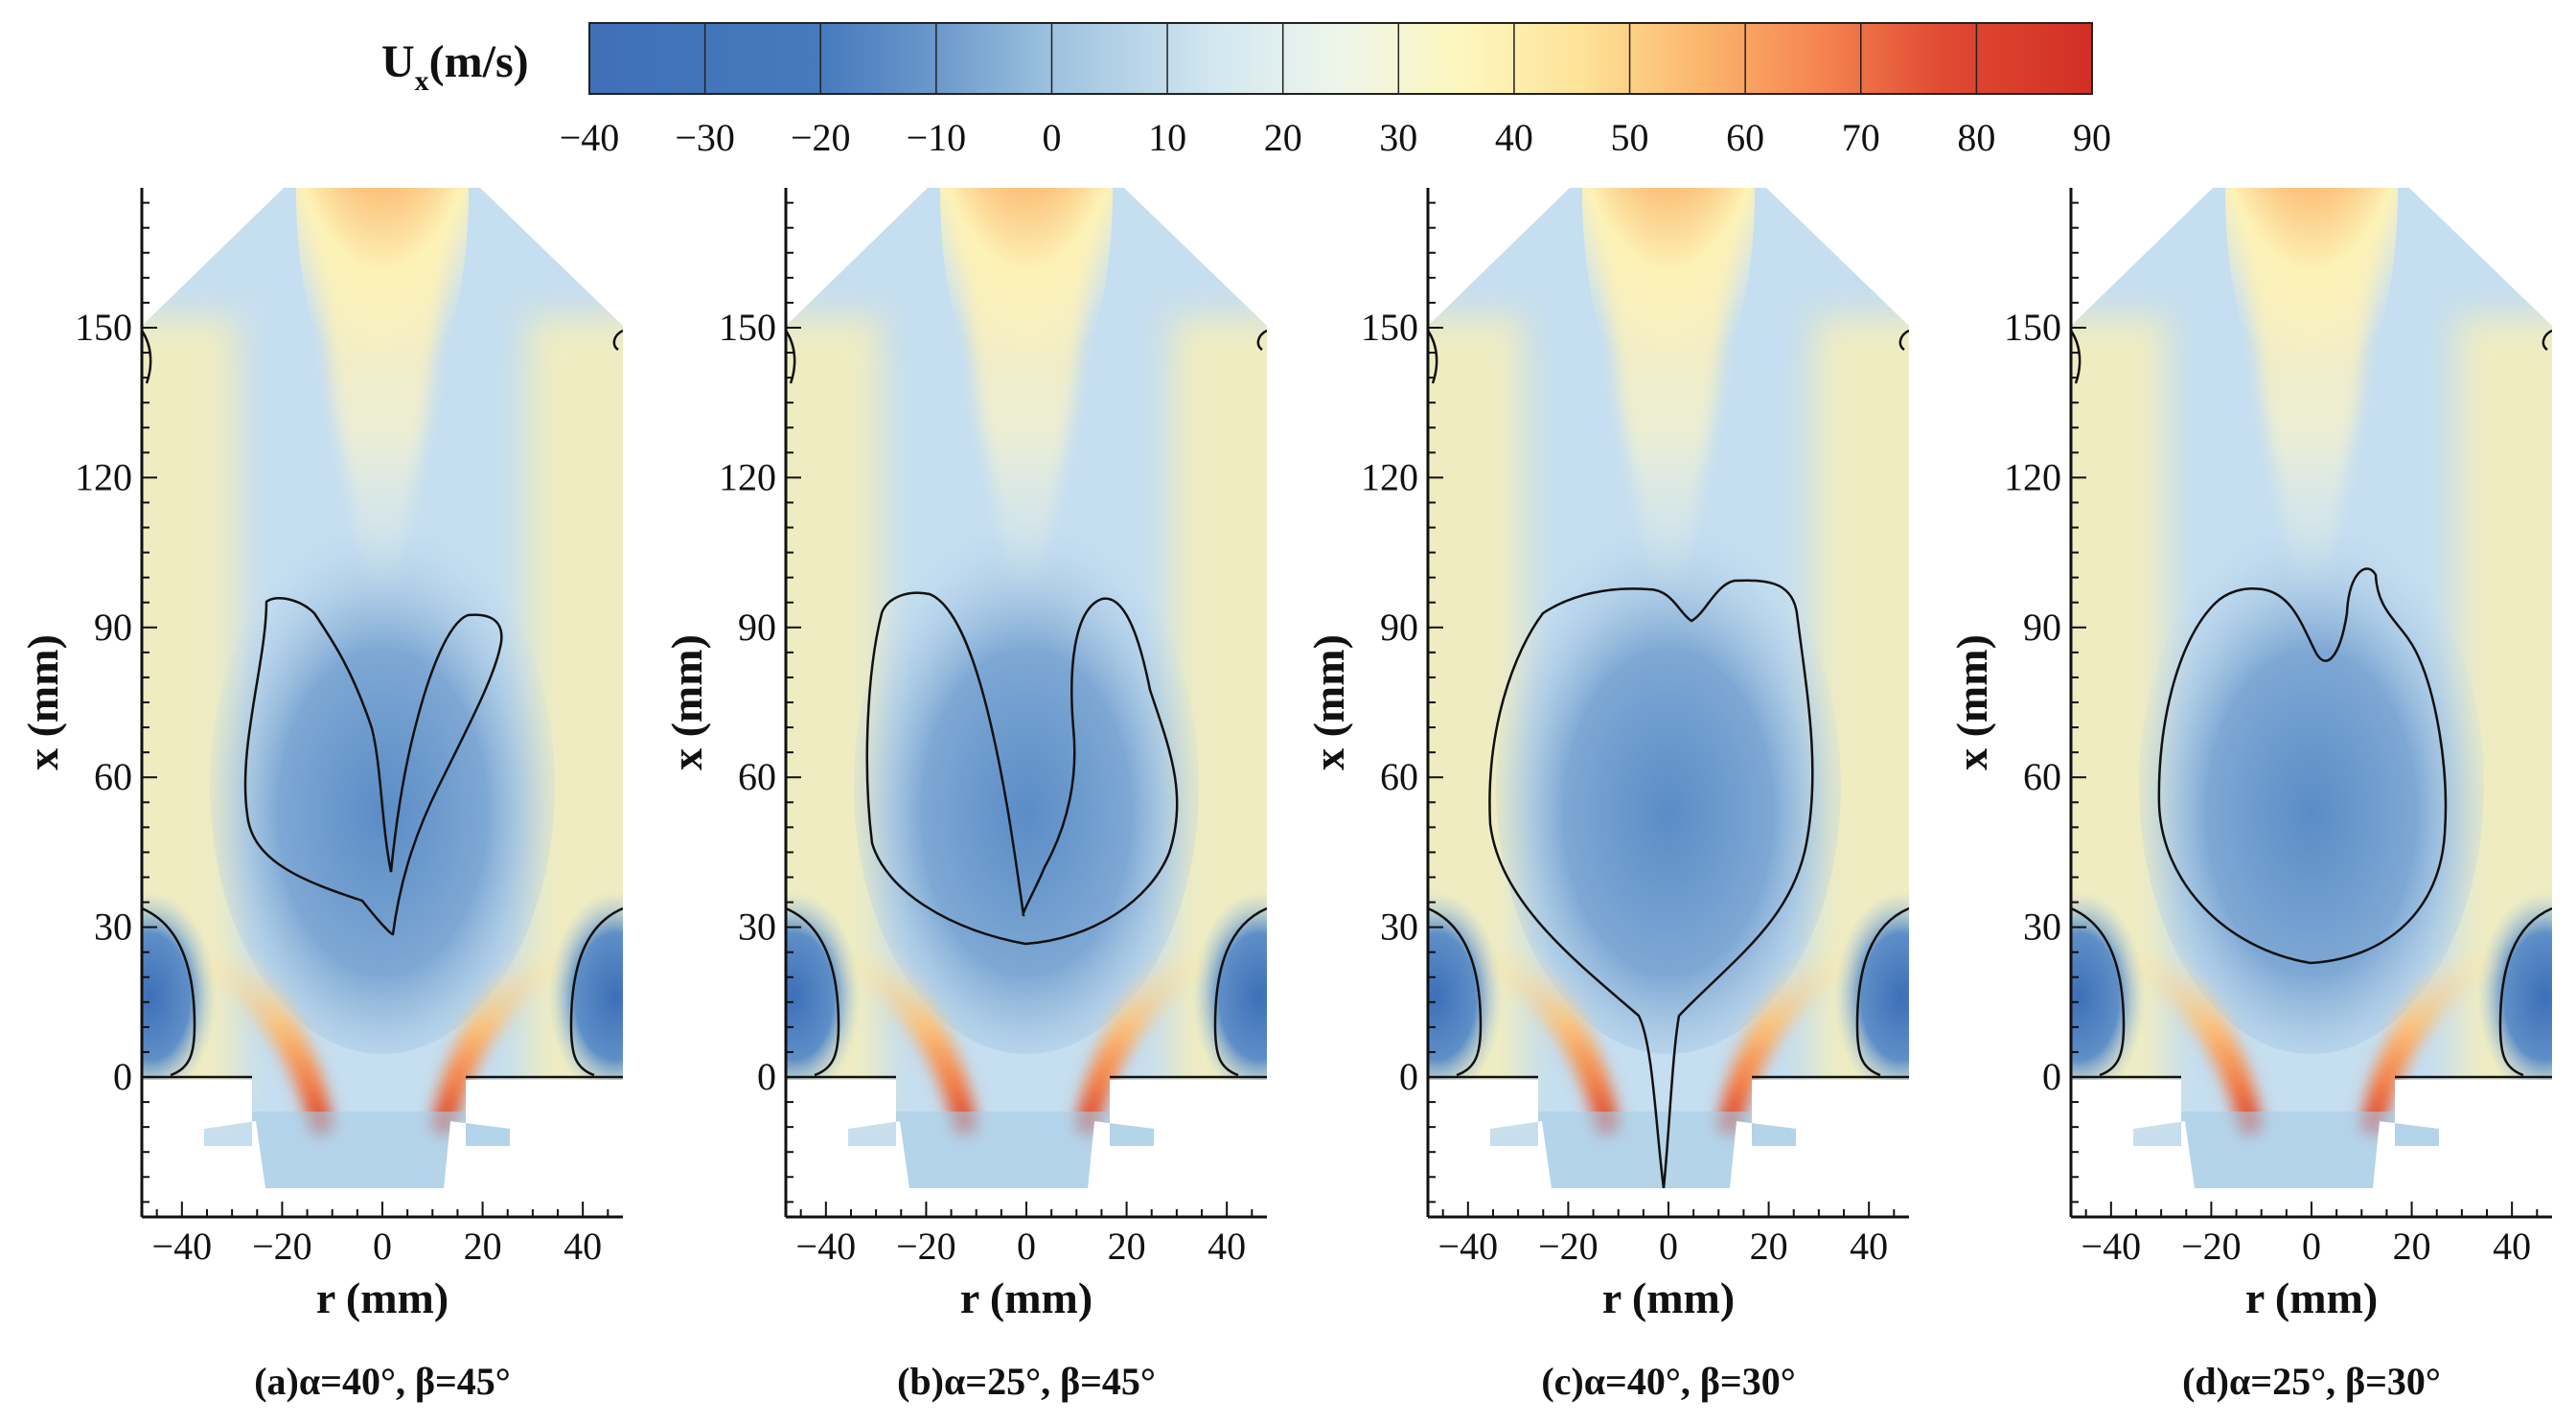  Describe the element at coordinates (1283, 137) in the screenshot. I see `colorbar-tick-label: 20` at that location.